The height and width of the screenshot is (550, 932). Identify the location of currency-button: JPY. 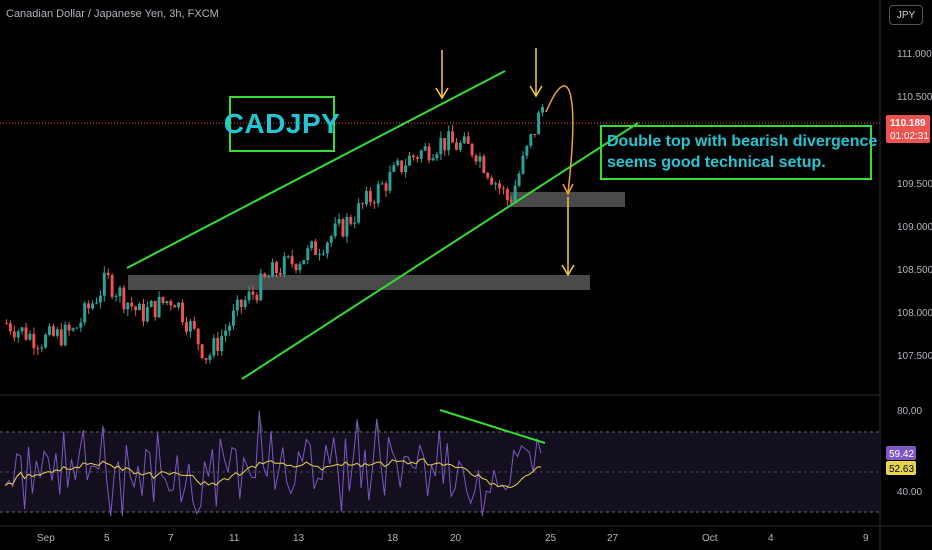
(906, 15).